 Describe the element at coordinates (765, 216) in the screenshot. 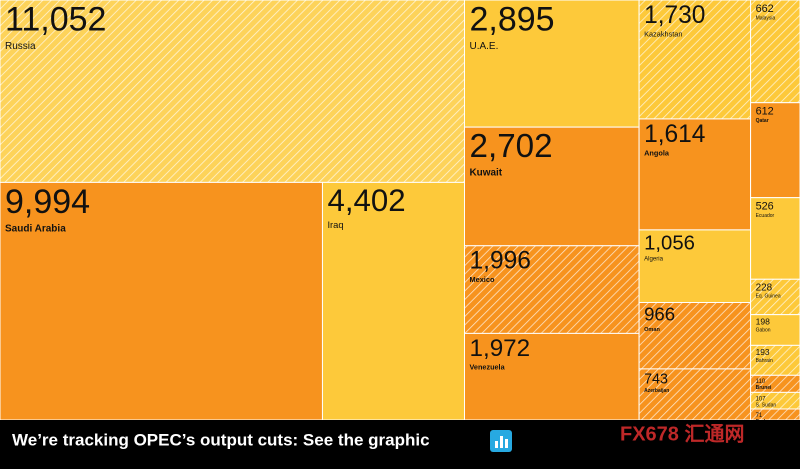

I see `tile-label: Ecuador` at that location.